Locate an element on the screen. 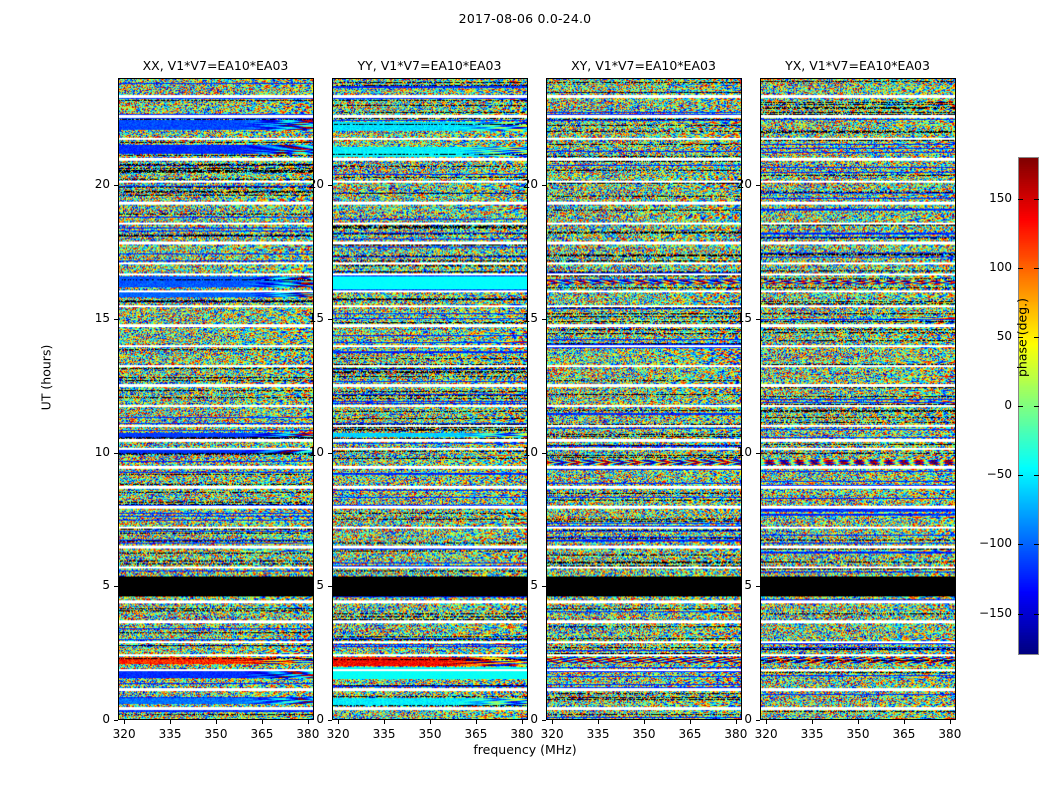 This screenshot has height=800, width=1050. colorbar-tick-label: −150 is located at coordinates (995, 612).